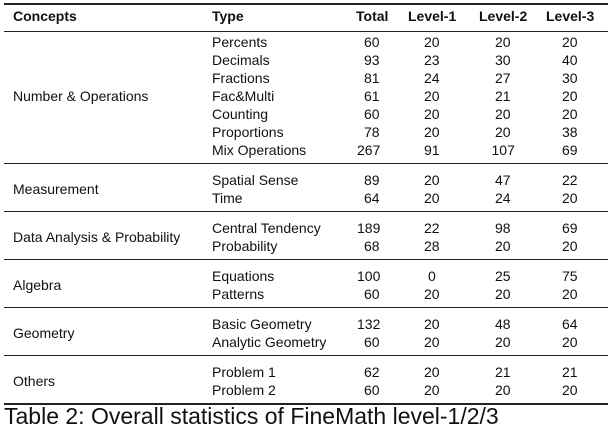  I want to click on level-2-cell: 30, so click(503, 60).